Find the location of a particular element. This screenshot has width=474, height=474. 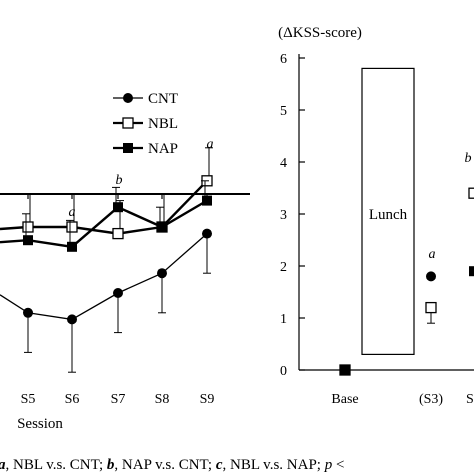

x-tick-base: Base is located at coordinates (344, 399).